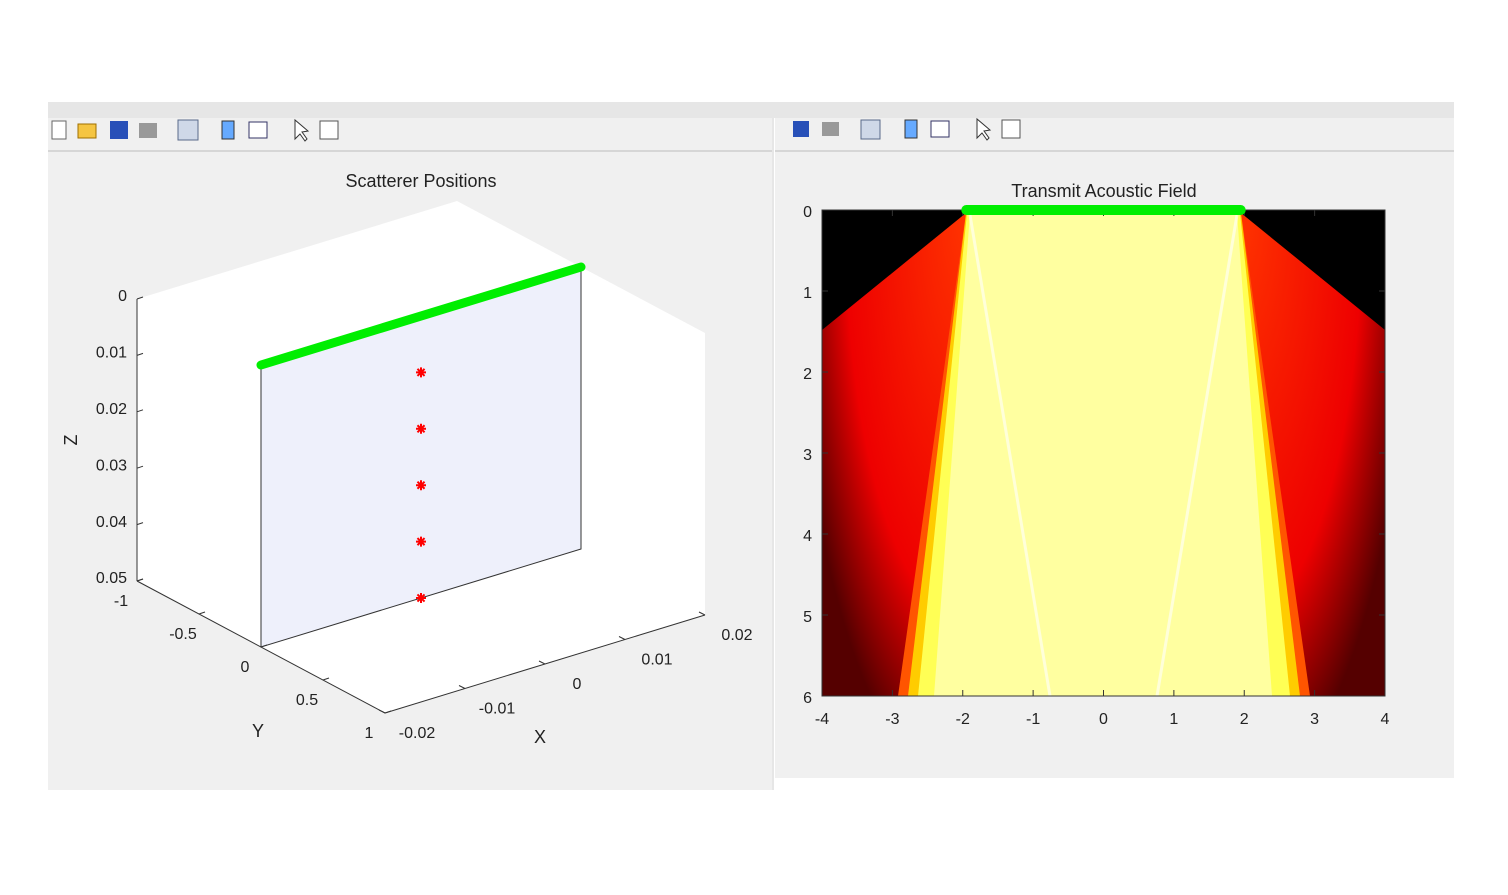 The height and width of the screenshot is (895, 1508). I want to click on new-icon, so click(59, 130).